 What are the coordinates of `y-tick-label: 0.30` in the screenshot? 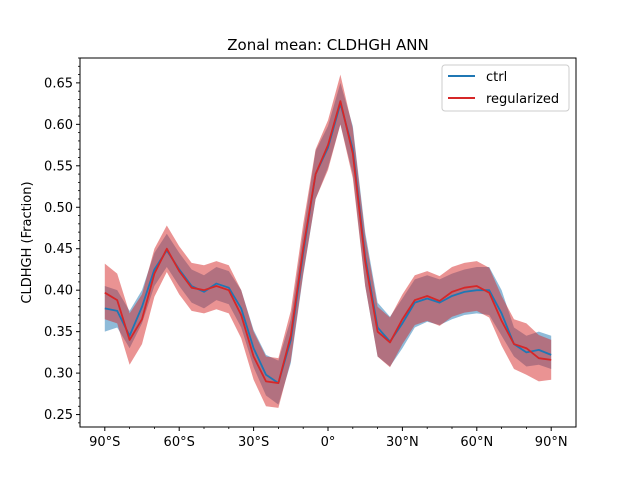 It's located at (58, 374).